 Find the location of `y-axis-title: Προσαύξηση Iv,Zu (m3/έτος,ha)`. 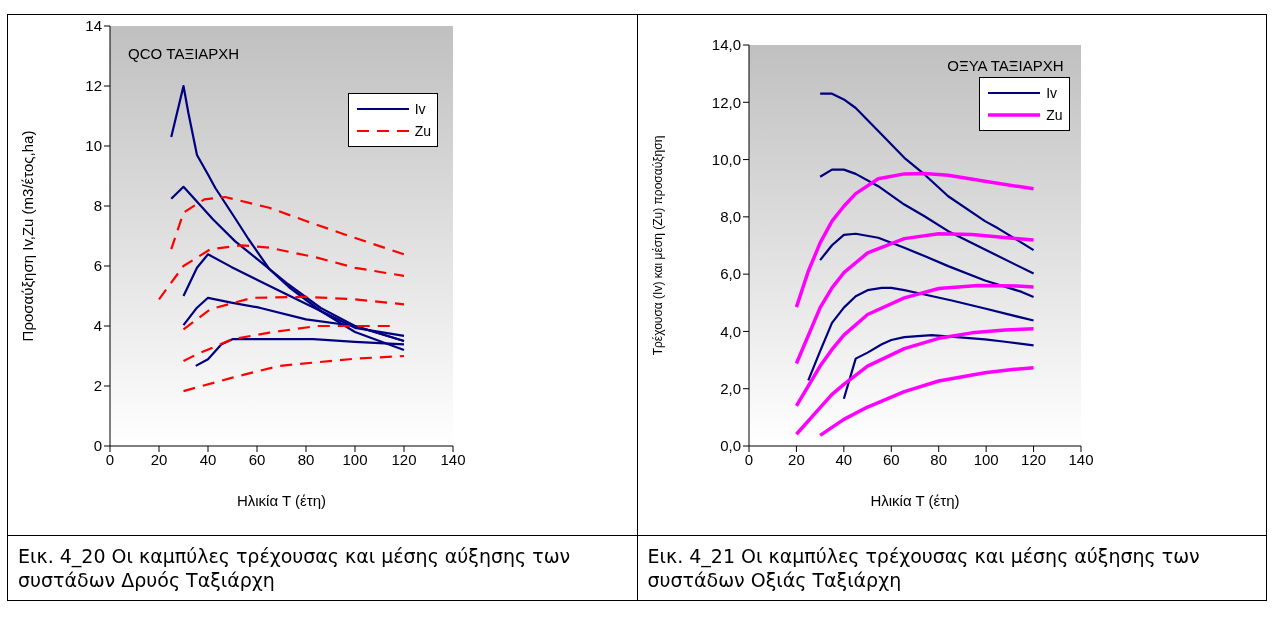

y-axis-title: Προσαύξηση Iv,Zu (m3/έτος,ha) is located at coordinates (28, 236).